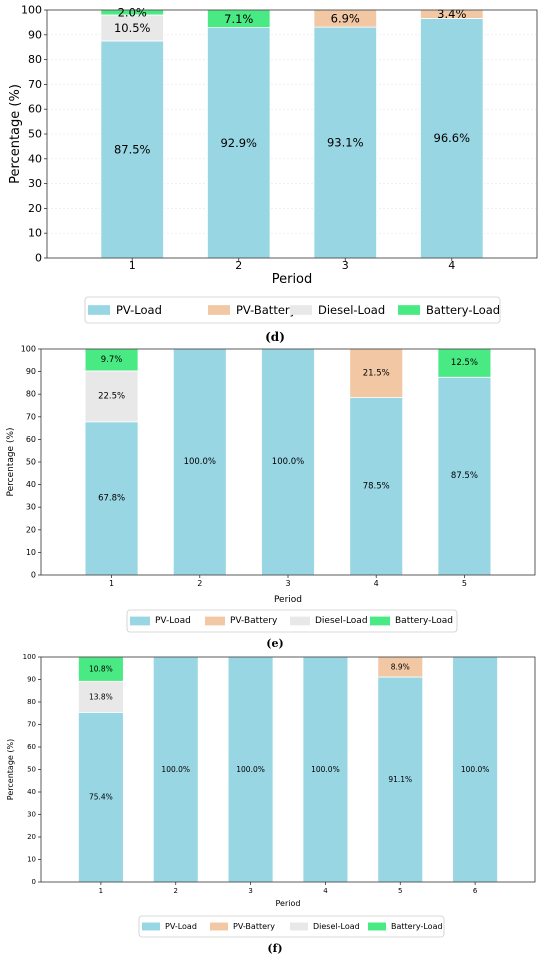 The width and height of the screenshot is (550, 961). I want to click on data-label: 6.9%, so click(345, 19).